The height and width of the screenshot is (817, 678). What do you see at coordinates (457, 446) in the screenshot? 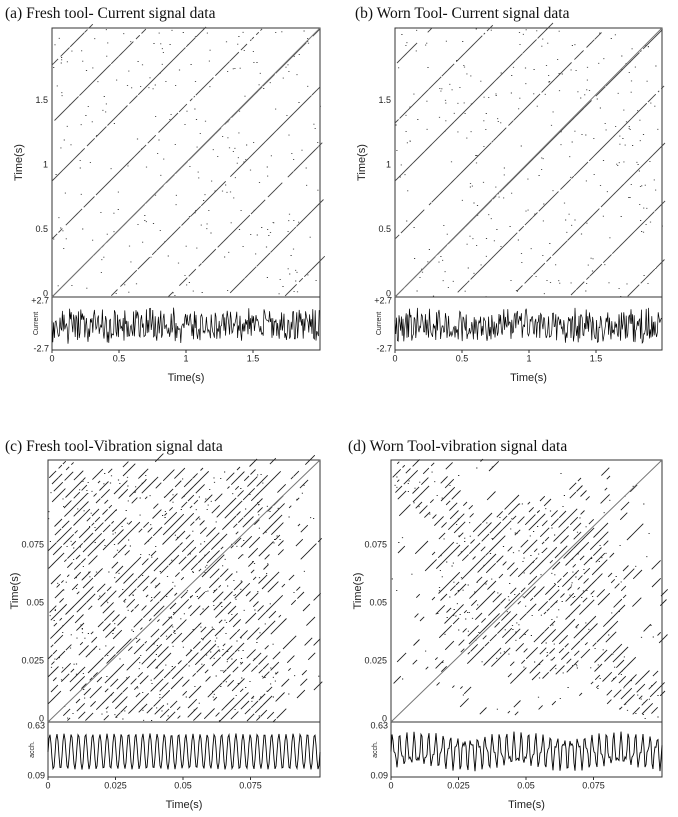
I see `panel-title: (d) Worn Tool-vibration signal data` at bounding box center [457, 446].